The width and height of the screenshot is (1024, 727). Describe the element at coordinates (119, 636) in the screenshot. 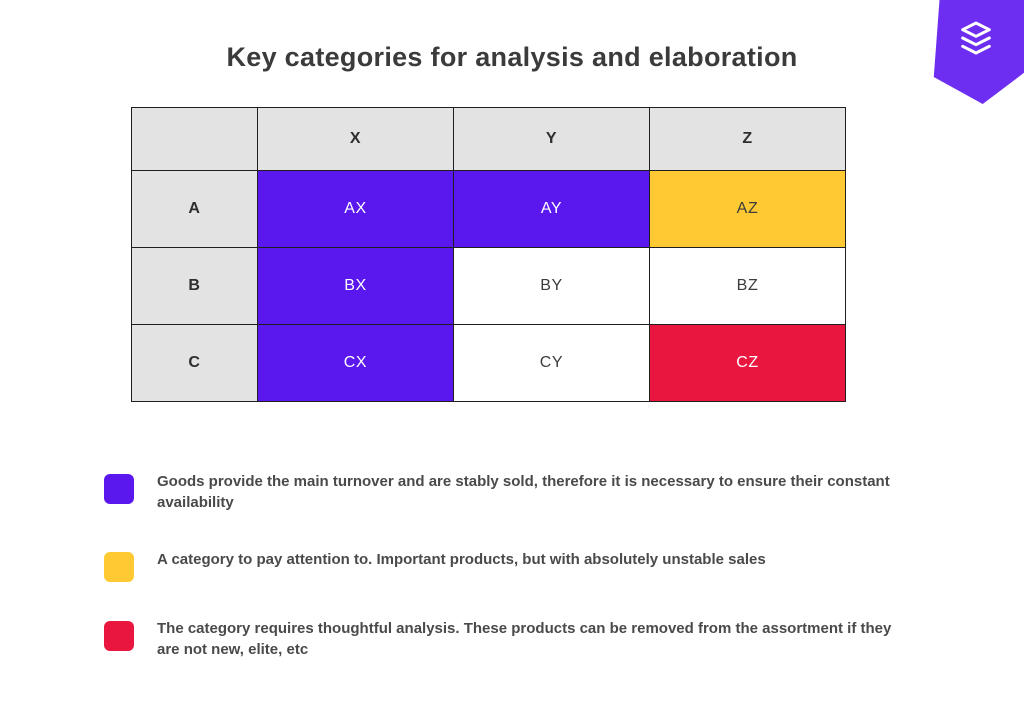

I see `red-swatch-icon` at that location.